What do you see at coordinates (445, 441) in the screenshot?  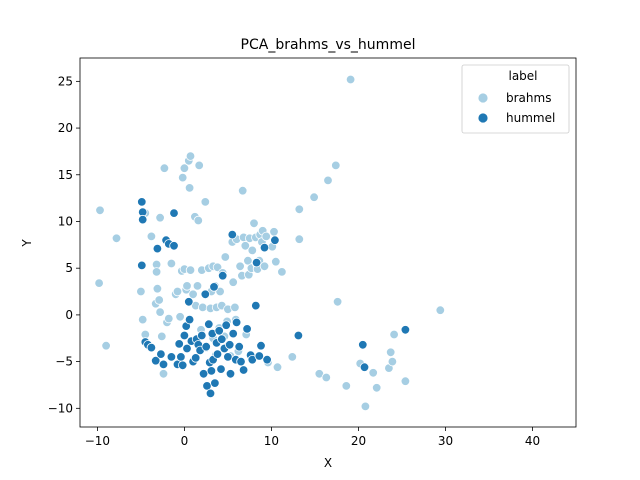 I see `x-tick-label: 30` at bounding box center [445, 441].